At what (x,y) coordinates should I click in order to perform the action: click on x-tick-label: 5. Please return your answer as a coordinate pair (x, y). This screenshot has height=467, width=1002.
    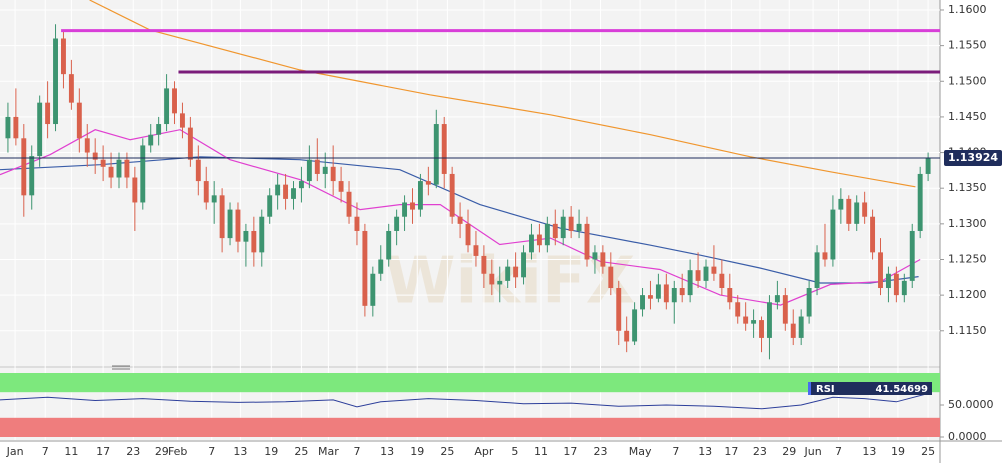
    Looking at the image, I should click on (514, 451).